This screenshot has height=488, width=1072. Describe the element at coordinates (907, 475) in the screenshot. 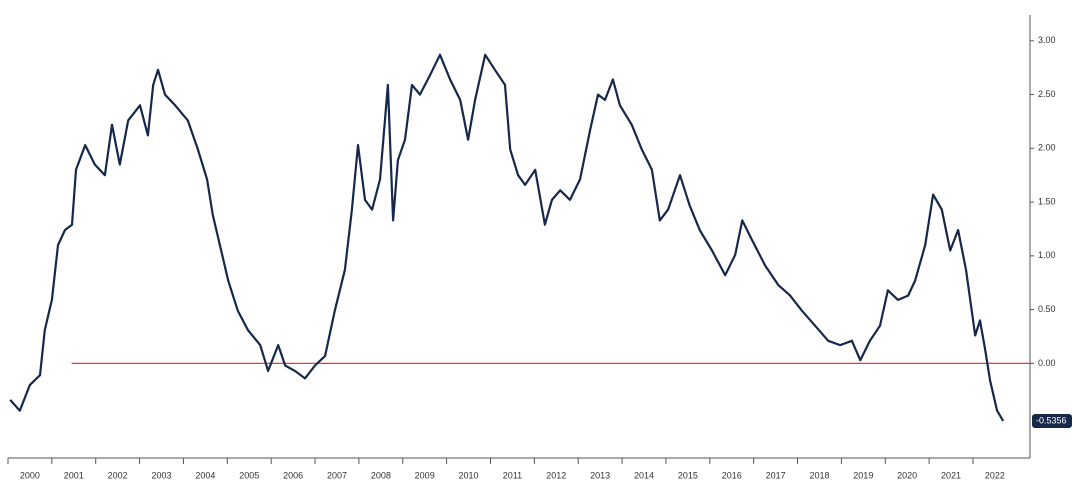

I see `x-tick-label: 2020` at that location.